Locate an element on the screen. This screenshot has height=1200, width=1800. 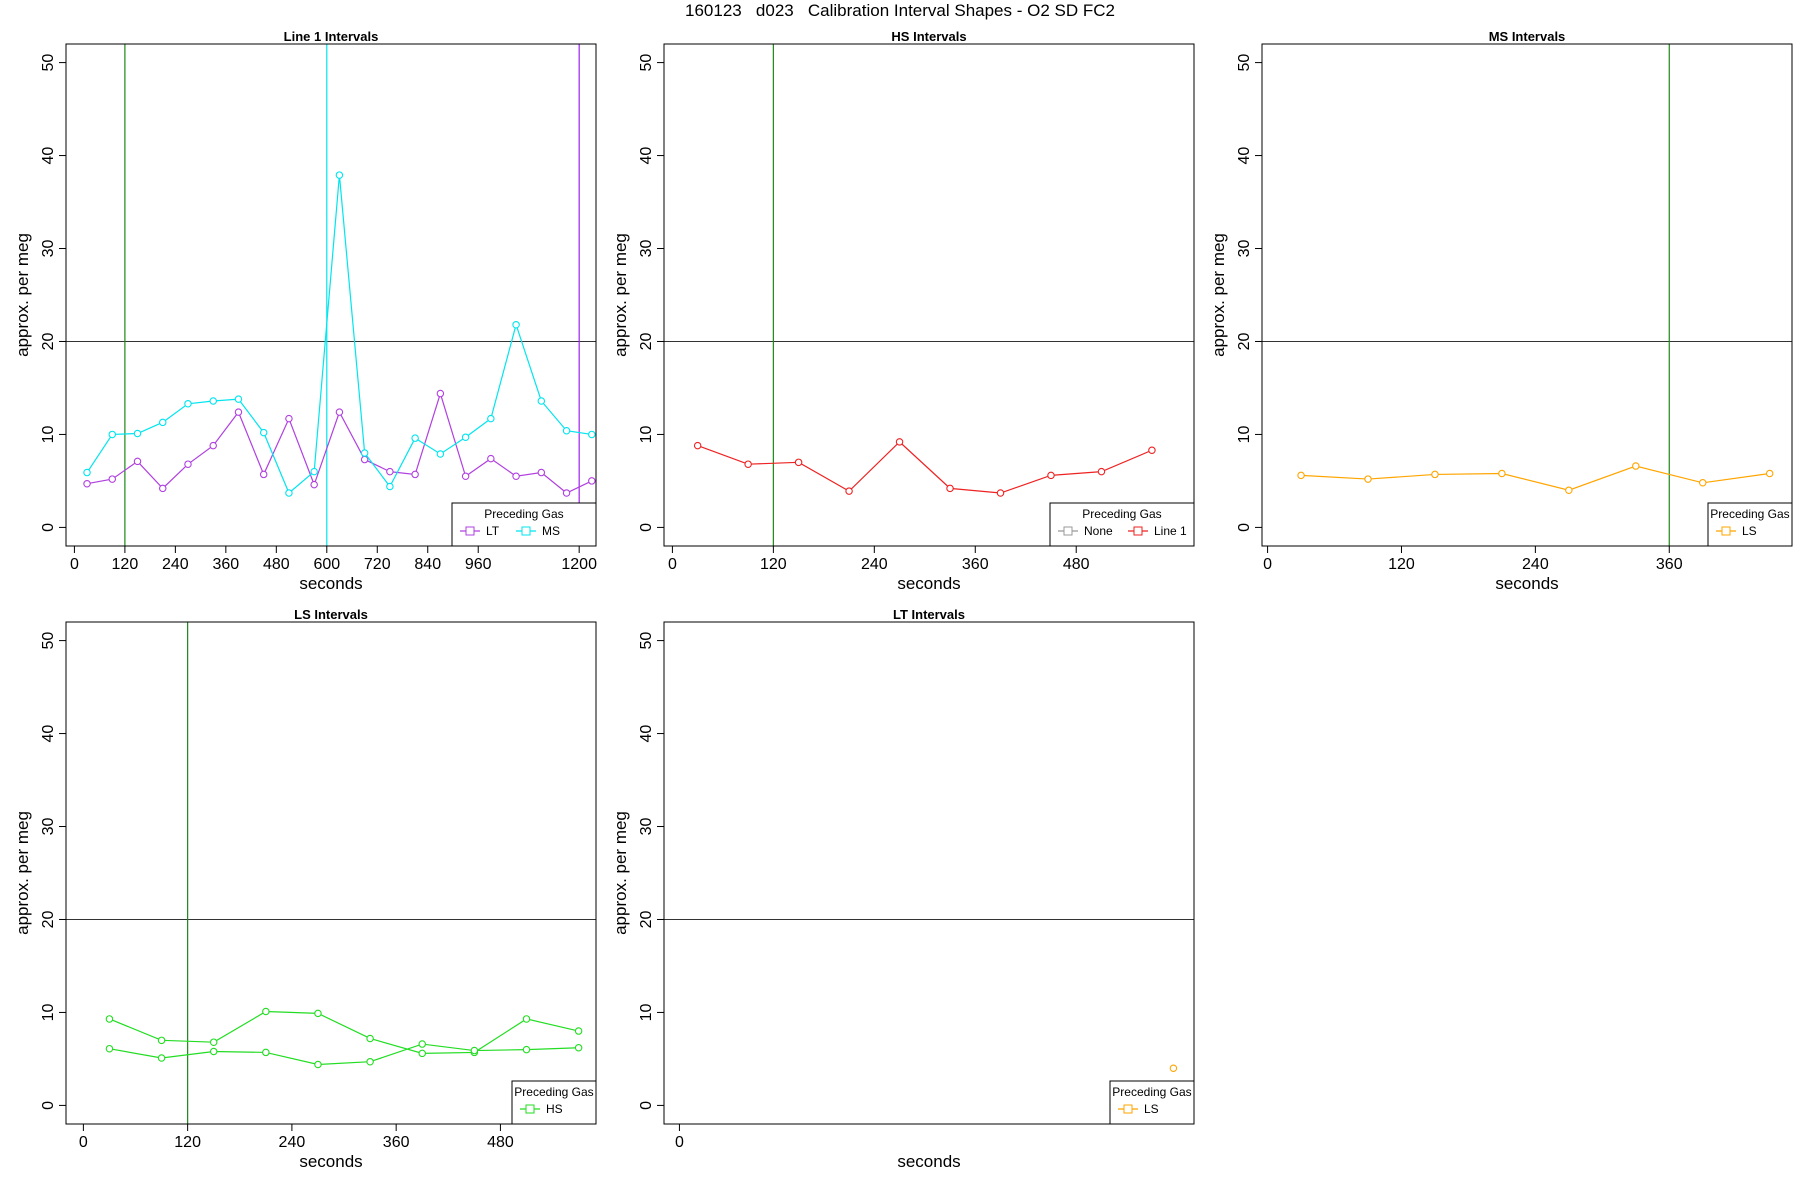
chart-title: LS Intervals is located at coordinates (331, 614).